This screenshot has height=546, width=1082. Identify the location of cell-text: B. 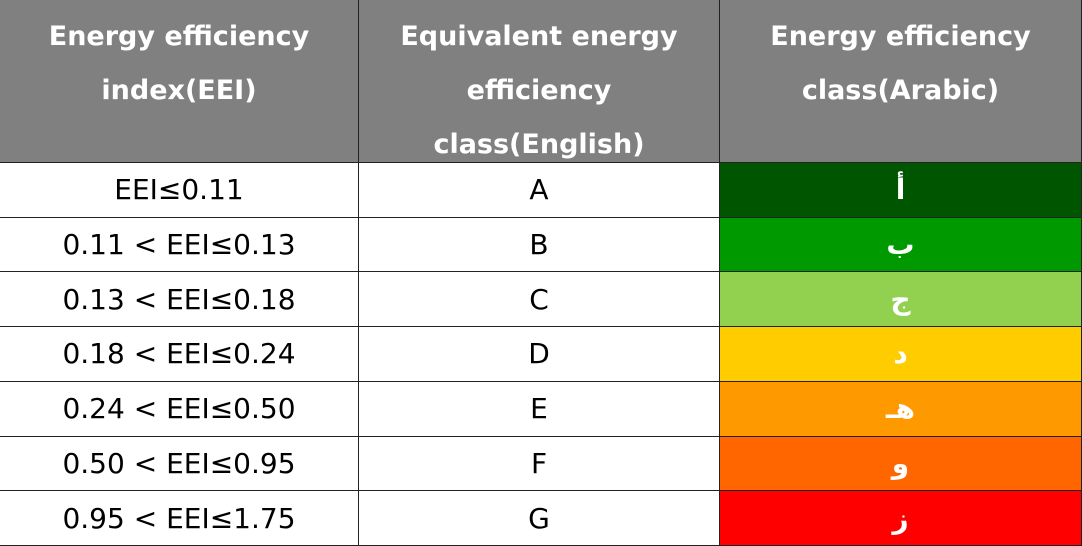
(539, 245).